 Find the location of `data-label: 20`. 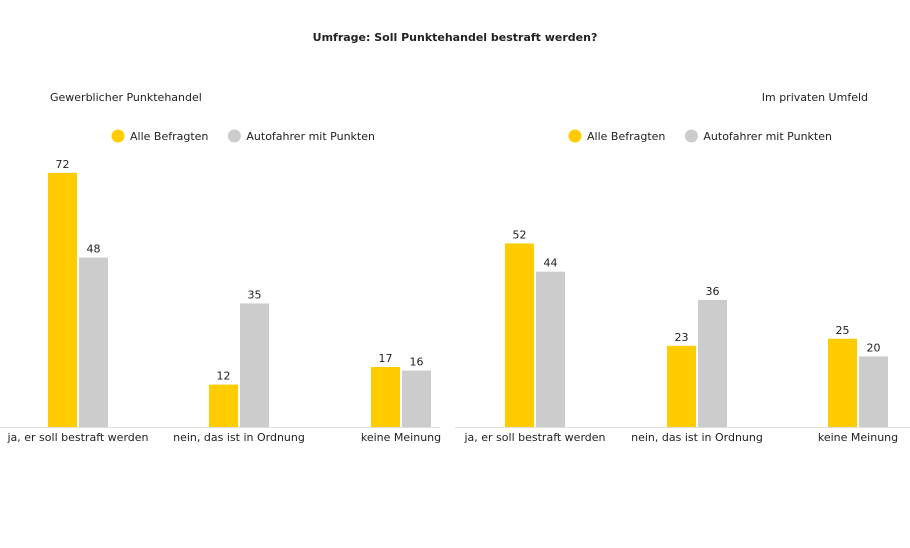

data-label: 20 is located at coordinates (874, 347).